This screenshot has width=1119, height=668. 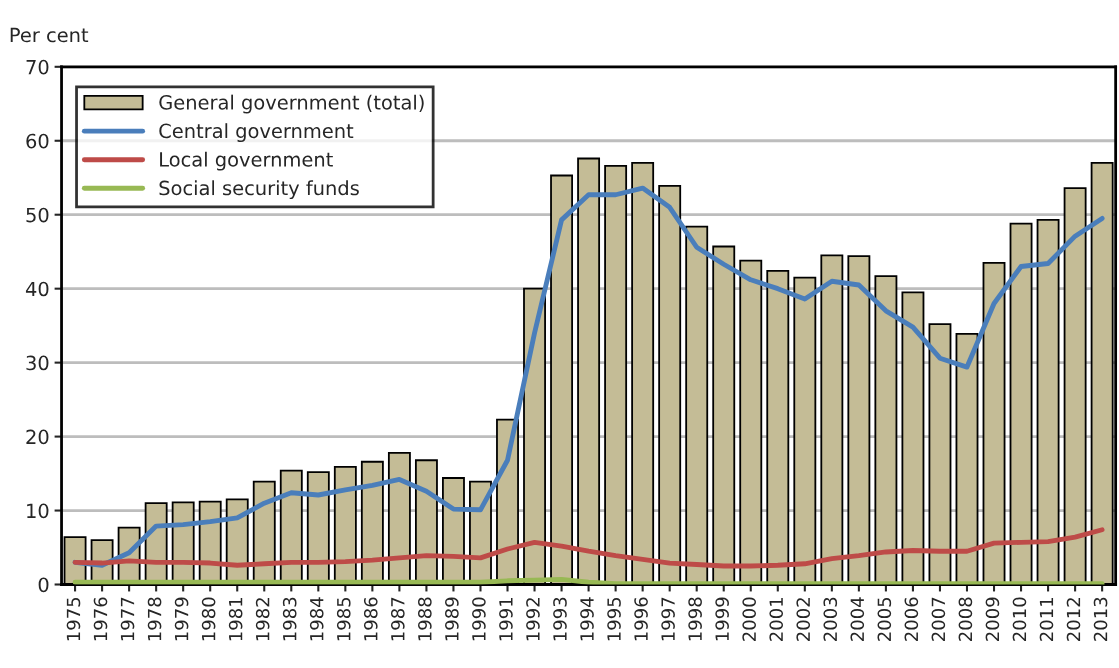 What do you see at coordinates (37, 67) in the screenshot?
I see `y-tick-label: 70` at bounding box center [37, 67].